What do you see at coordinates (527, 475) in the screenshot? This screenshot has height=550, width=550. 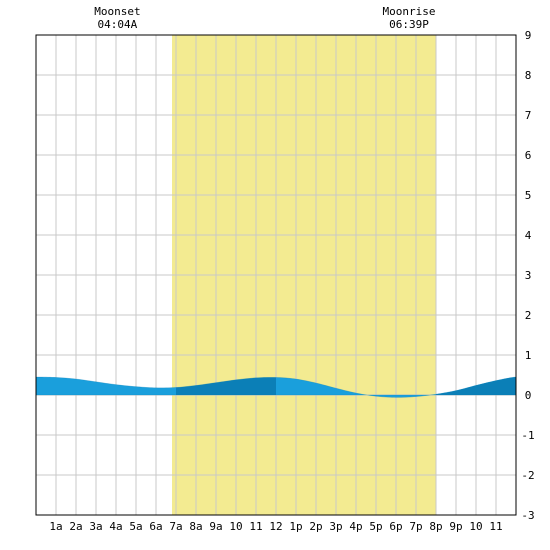 I see `y-tick-label: -2` at bounding box center [527, 475].